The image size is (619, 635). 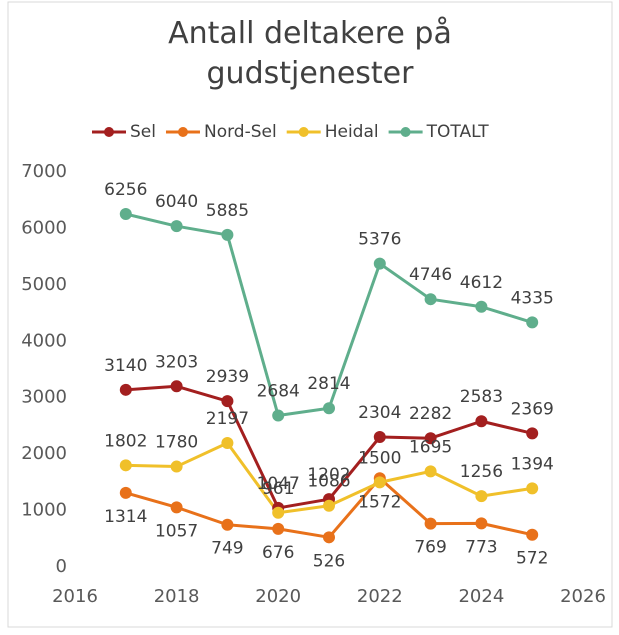 I want to click on legend-label: Sel, so click(x=143, y=132).